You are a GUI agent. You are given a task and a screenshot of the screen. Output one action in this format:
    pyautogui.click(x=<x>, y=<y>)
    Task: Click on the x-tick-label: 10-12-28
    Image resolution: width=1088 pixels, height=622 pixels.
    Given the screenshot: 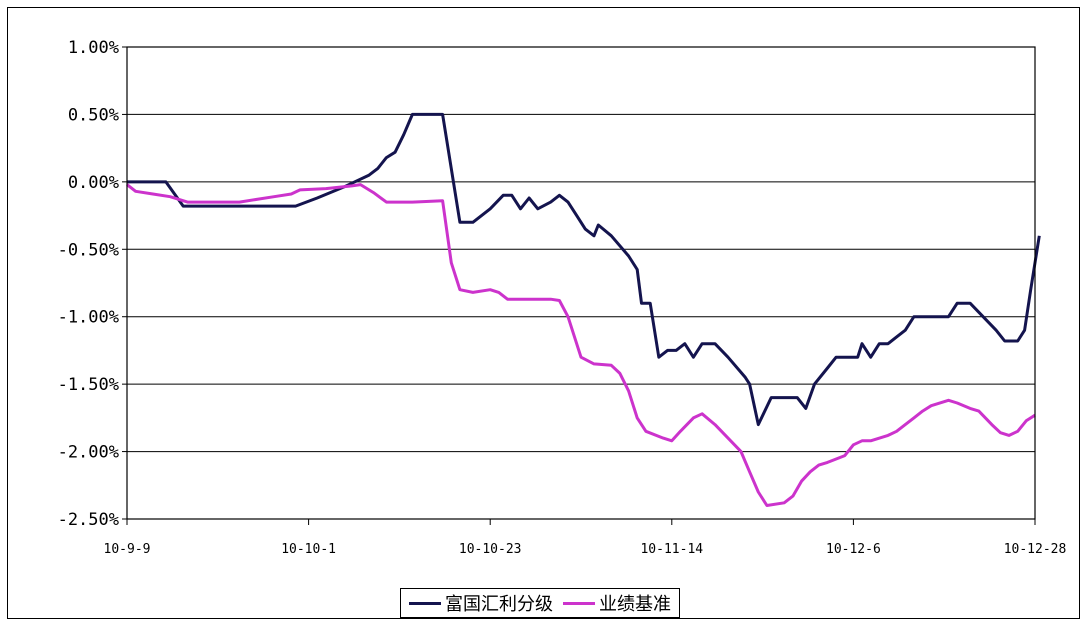 What is the action you would take?
    pyautogui.click(x=1035, y=549)
    